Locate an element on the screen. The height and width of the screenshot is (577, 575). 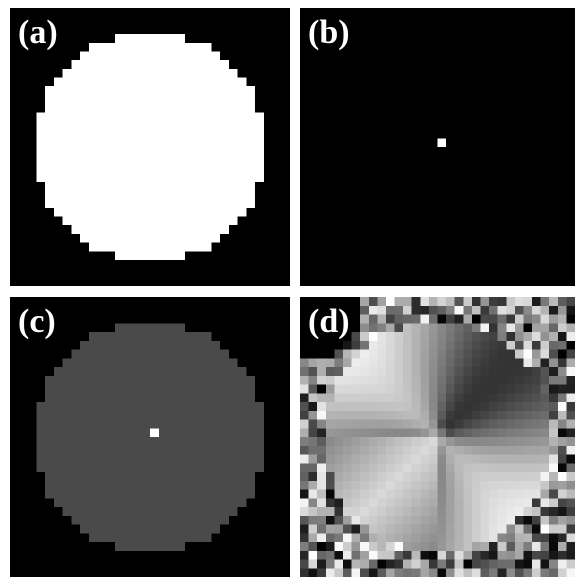
panel-b-label: (b) is located at coordinates (329, 32).